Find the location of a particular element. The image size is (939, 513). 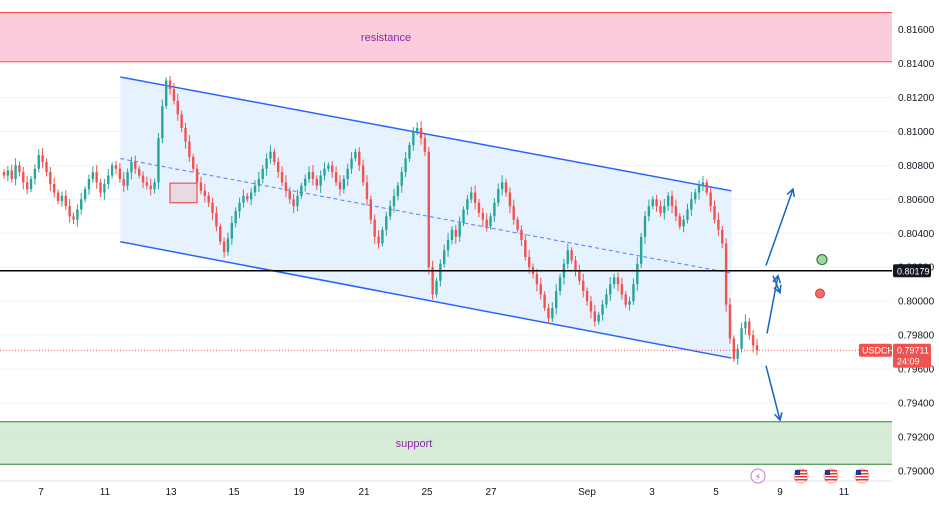

channel-upper-line is located at coordinates (426, 134).